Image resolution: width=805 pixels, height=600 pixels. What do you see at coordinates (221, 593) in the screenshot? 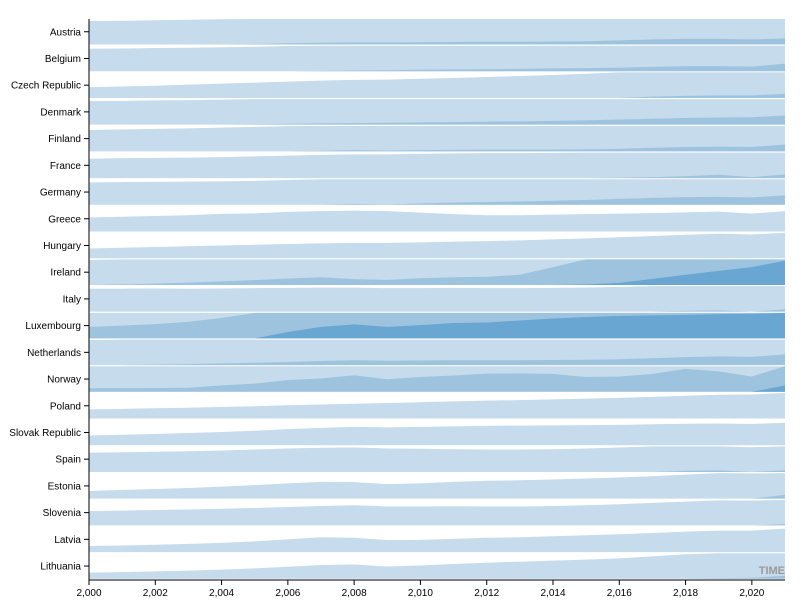
I see `x-tick-label: 2,004` at bounding box center [221, 593].